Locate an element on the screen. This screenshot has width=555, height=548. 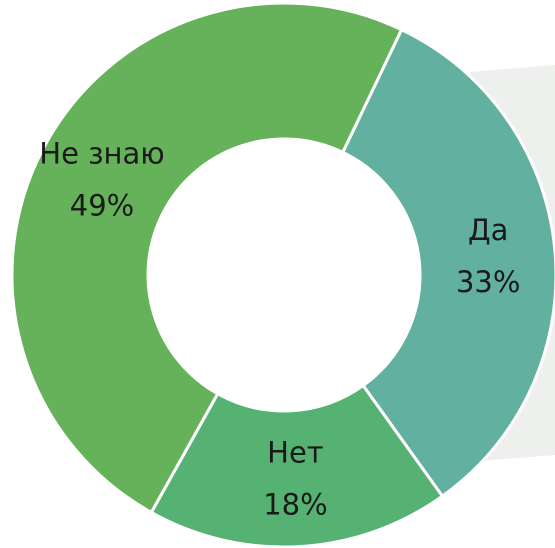
segment-label: Нет is located at coordinates (295, 453).